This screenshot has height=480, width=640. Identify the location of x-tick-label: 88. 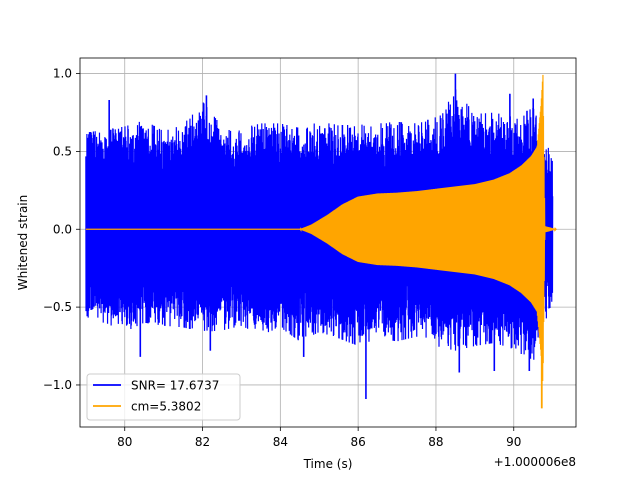
(435, 442).